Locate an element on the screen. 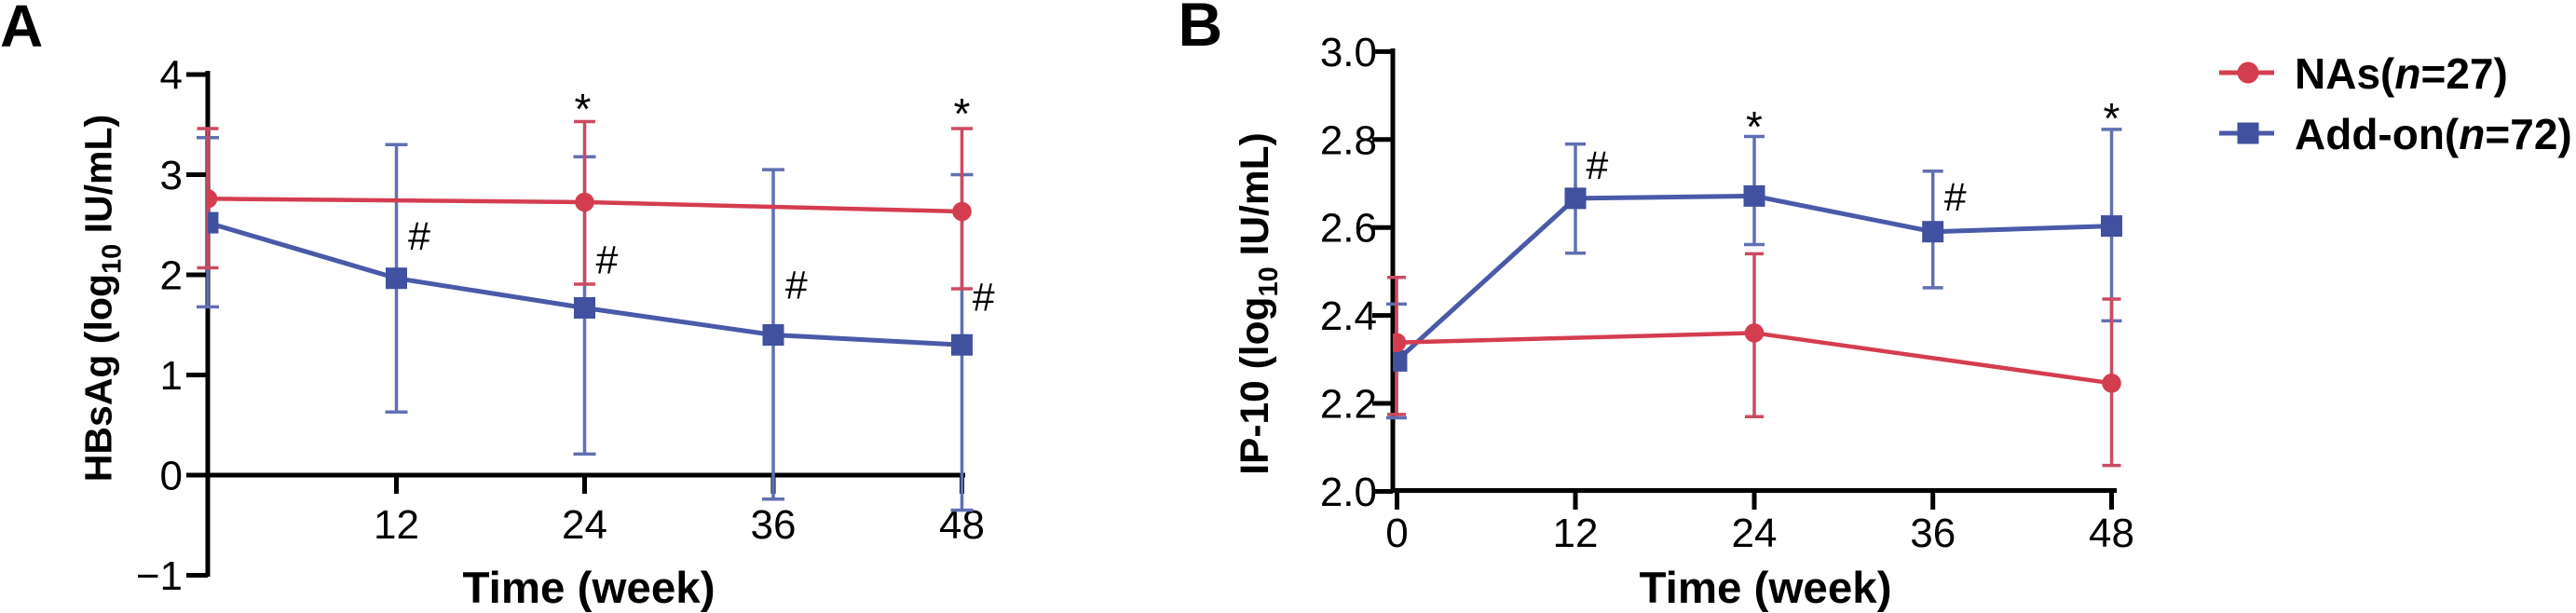 Image resolution: width=2576 pixels, height=613 pixels. svg-text: 3 is located at coordinates (171, 175).